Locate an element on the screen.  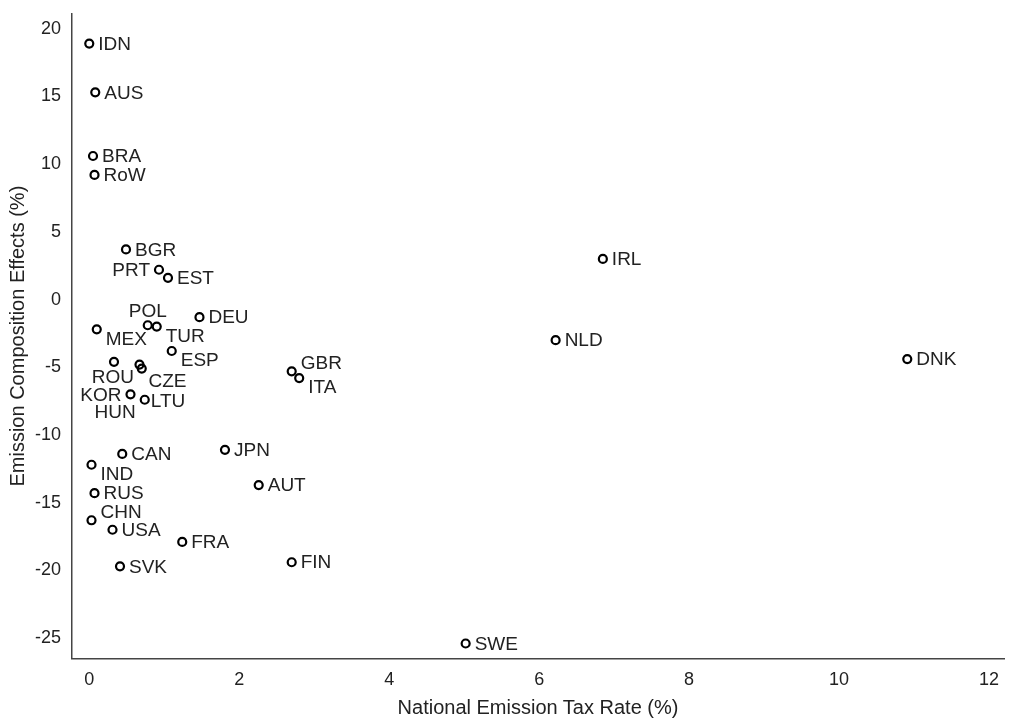
annotation: ESP is located at coordinates (199, 360).